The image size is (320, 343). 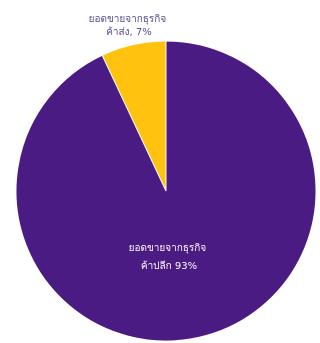 What do you see at coordinates (169, 266) in the screenshot?
I see `slice-label-retail-line2: ค้าปลีก 93%` at bounding box center [169, 266].